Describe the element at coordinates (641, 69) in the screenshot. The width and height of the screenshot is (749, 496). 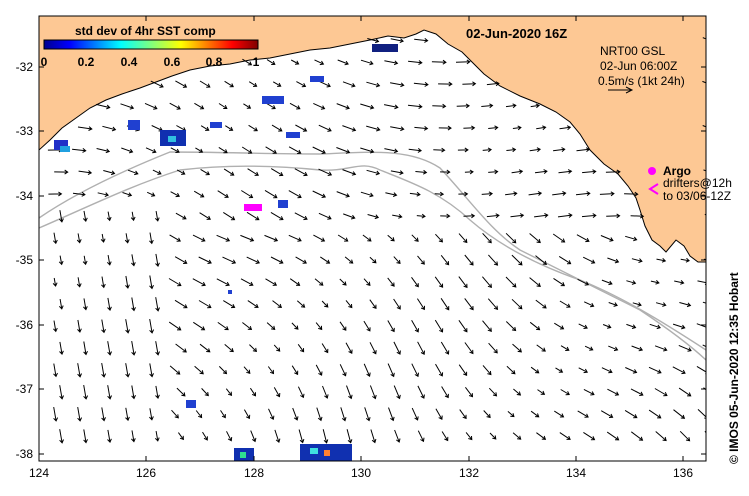
I see `model-info: NRT00 GSL 02-Jun 06:00Z 0.5m/s (1kt 24h)` at that location.